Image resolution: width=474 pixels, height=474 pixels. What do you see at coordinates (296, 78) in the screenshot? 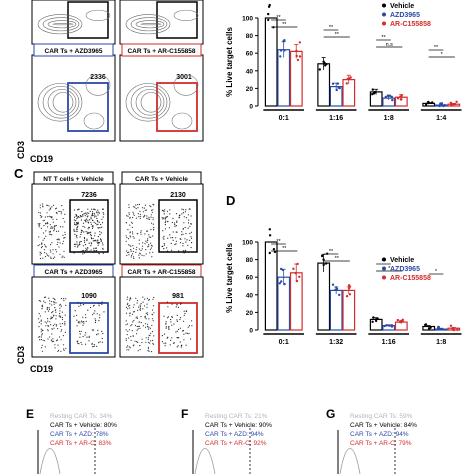
I see `bar` at bounding box center [296, 78].